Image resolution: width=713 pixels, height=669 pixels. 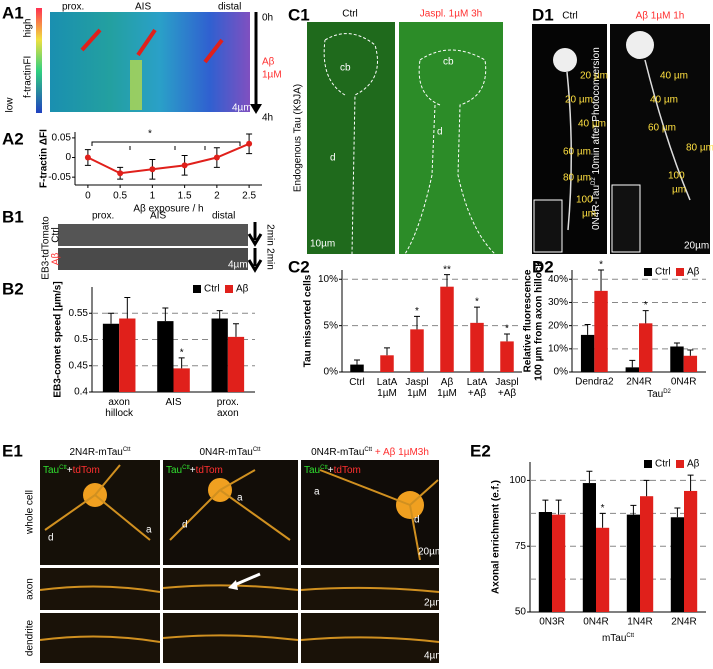 I want to click on scale-bar-label: 2µm, so click(x=434, y=603).